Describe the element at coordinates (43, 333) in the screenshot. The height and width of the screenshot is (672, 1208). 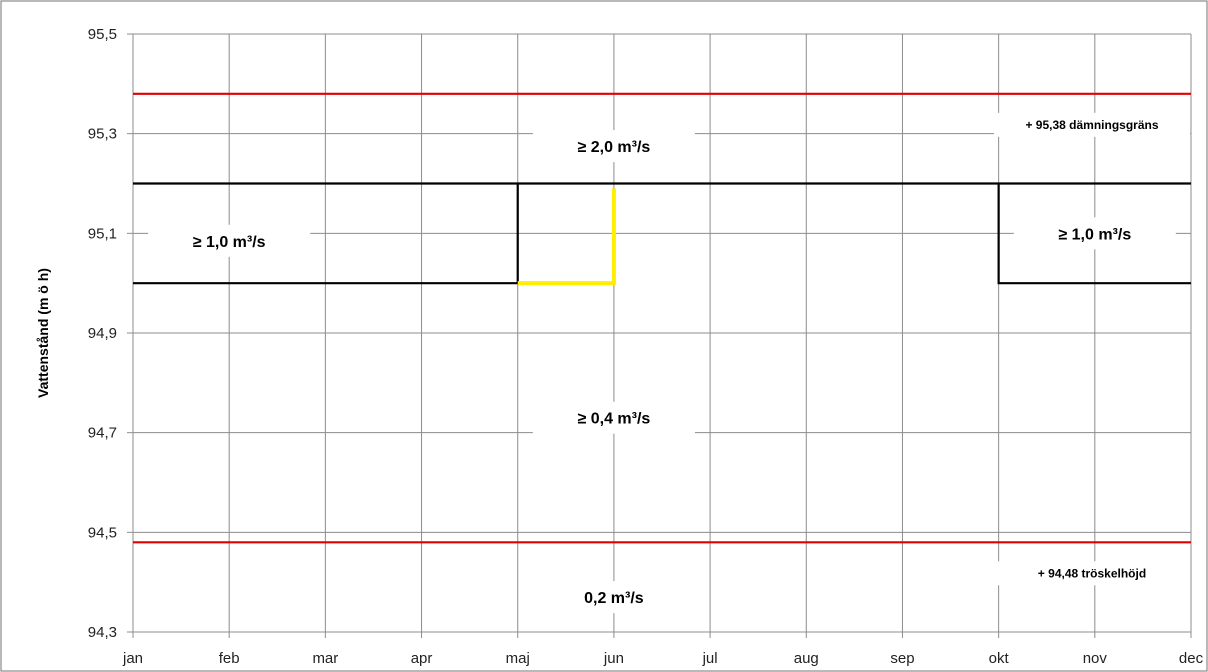
I see `y-axis-title: Vattenstånd (m ö h)` at that location.